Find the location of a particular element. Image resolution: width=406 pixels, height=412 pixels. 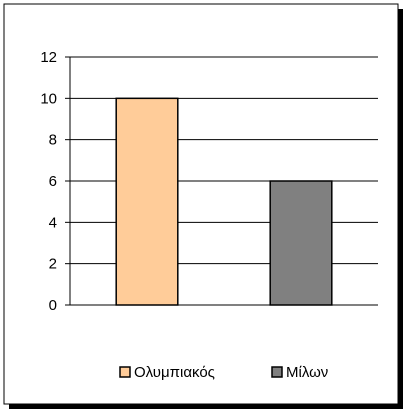

legend-label-1: Ολυμπιακός is located at coordinates (174, 372).